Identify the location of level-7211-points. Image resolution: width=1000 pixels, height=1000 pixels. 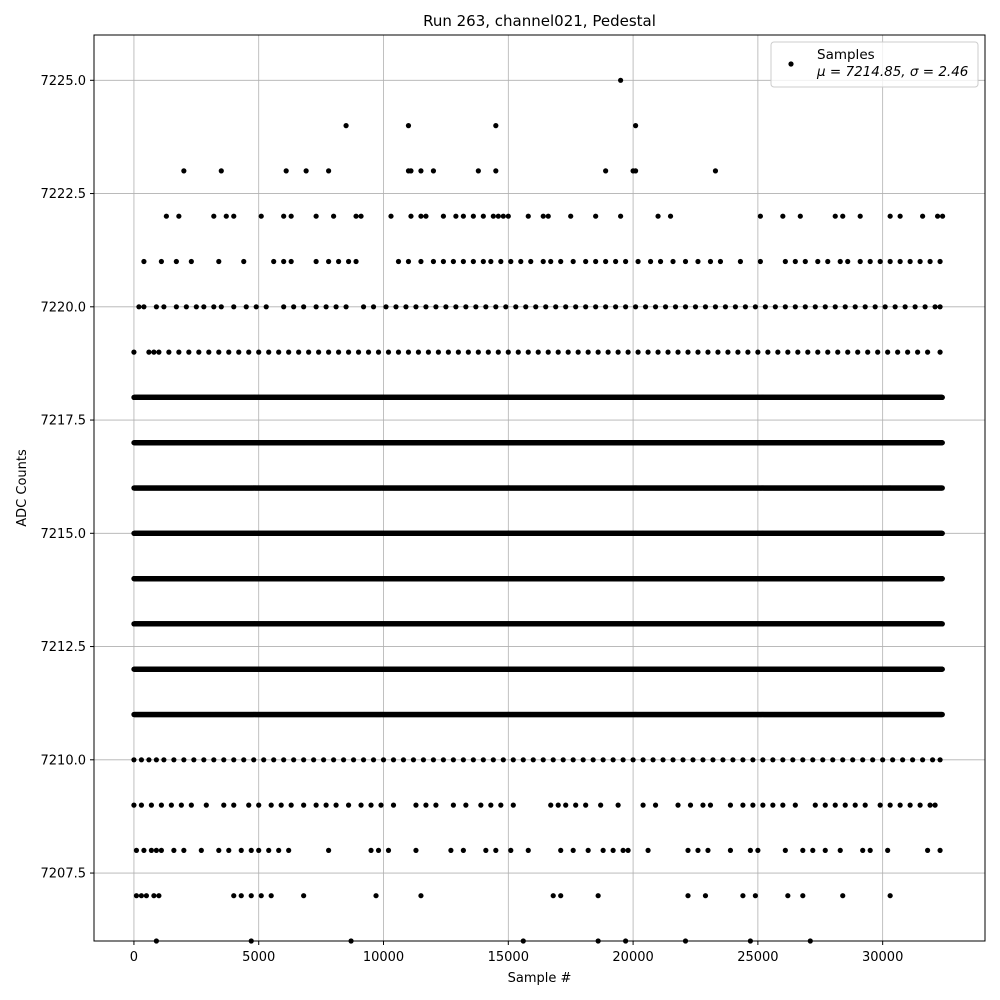
(538, 714).